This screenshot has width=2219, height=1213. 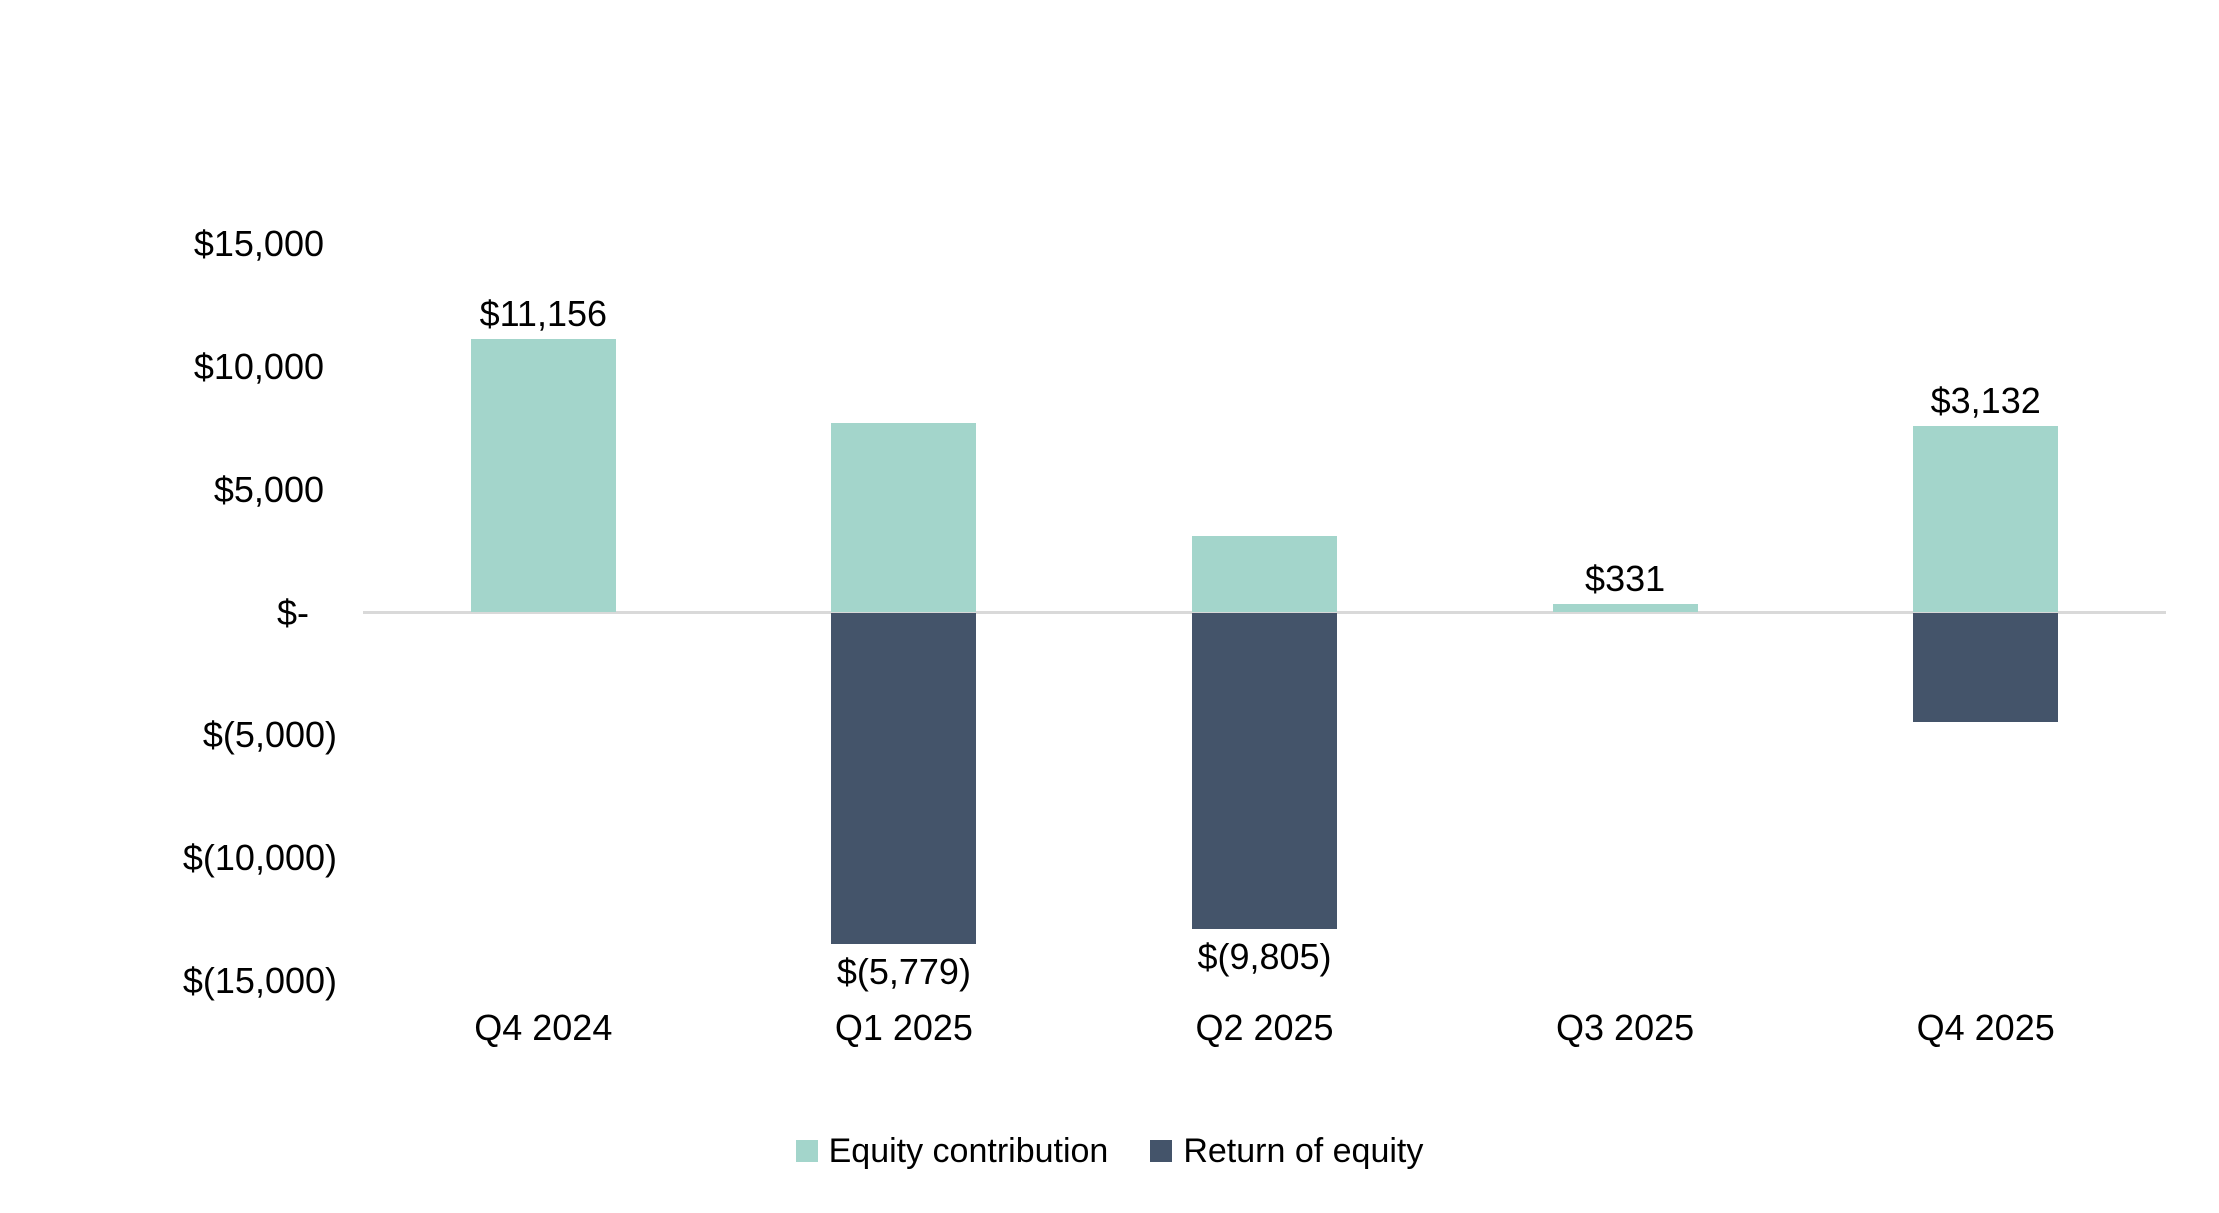 What do you see at coordinates (259, 858) in the screenshot?
I see `y-axis-tick-label: $(10,000)` at bounding box center [259, 858].